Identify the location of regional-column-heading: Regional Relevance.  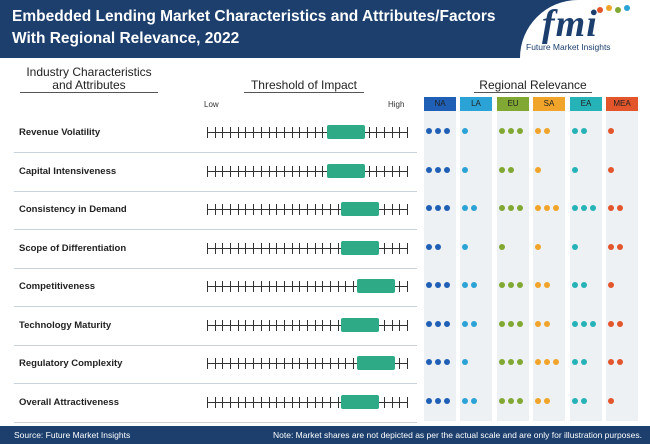
(533, 85).